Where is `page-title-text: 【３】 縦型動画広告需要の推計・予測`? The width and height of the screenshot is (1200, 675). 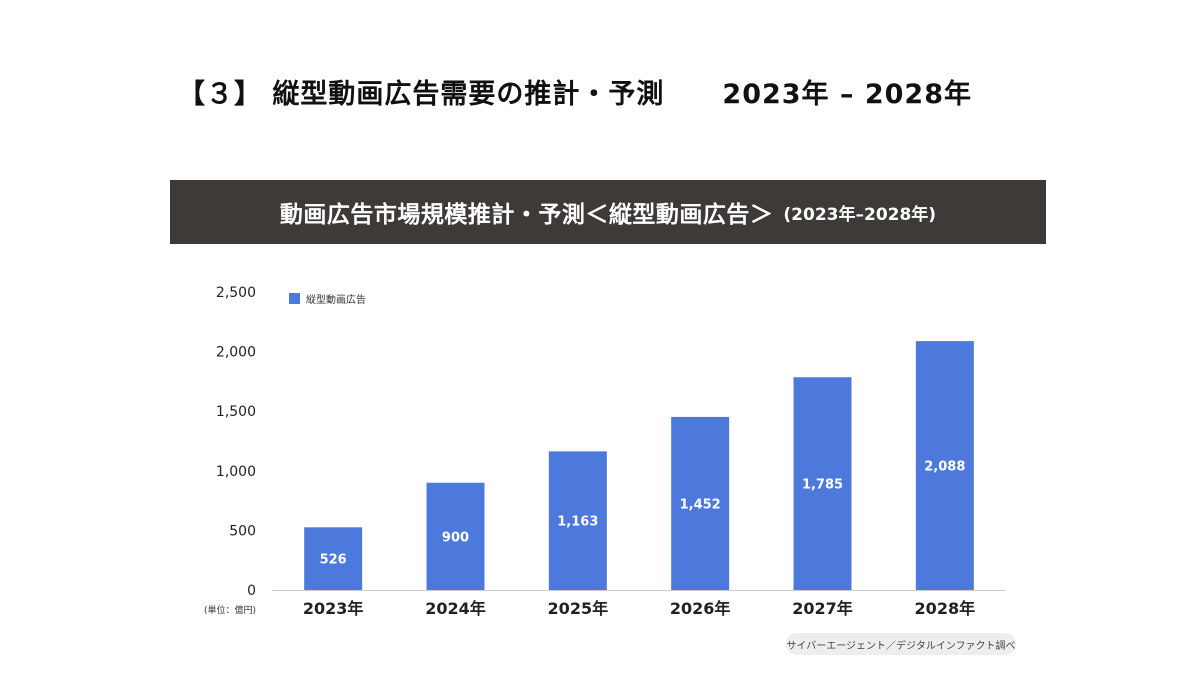
page-title-text: 【３】 縦型動画広告需要の推計・予測 is located at coordinates (421, 94).